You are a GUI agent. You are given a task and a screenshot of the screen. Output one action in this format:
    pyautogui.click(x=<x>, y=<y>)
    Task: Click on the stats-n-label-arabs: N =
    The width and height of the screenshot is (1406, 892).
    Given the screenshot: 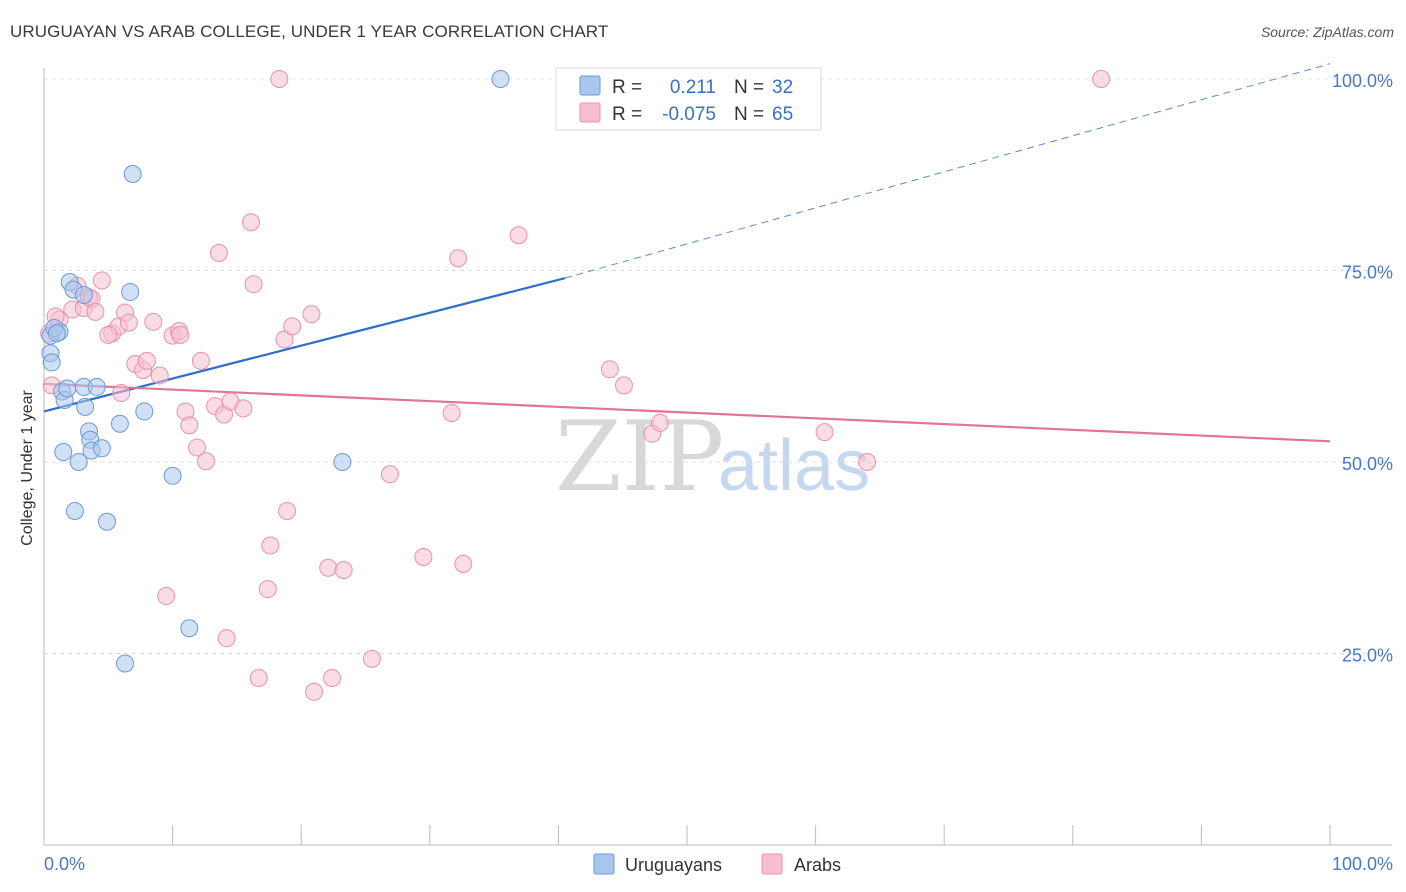 What is the action you would take?
    pyautogui.click(x=749, y=114)
    